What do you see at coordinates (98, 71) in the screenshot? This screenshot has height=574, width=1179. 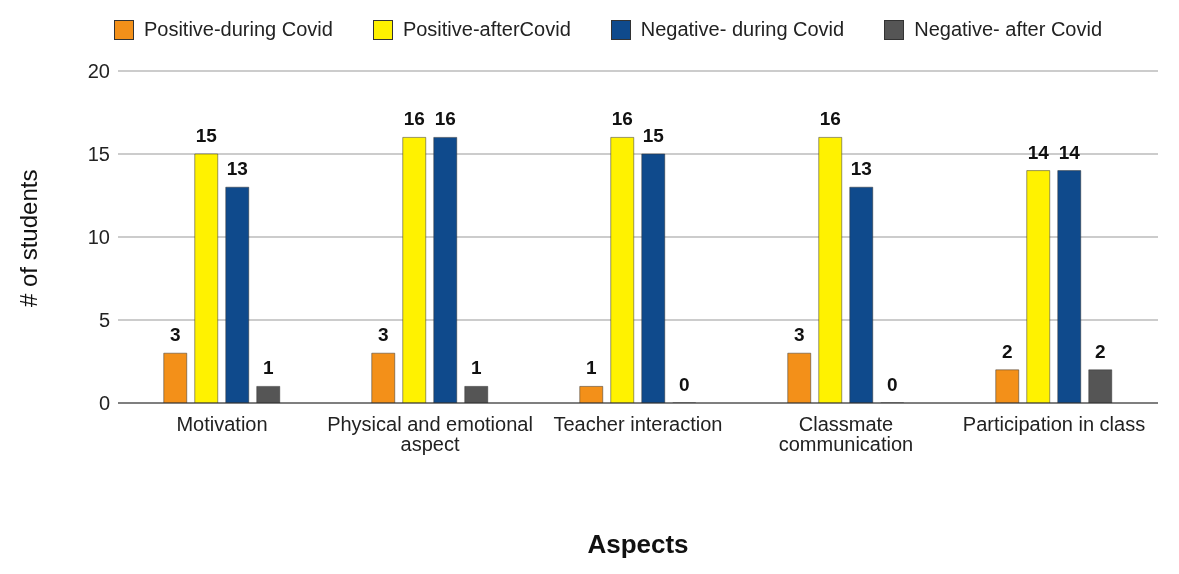 I see `y-tick-label: 20` at bounding box center [98, 71].